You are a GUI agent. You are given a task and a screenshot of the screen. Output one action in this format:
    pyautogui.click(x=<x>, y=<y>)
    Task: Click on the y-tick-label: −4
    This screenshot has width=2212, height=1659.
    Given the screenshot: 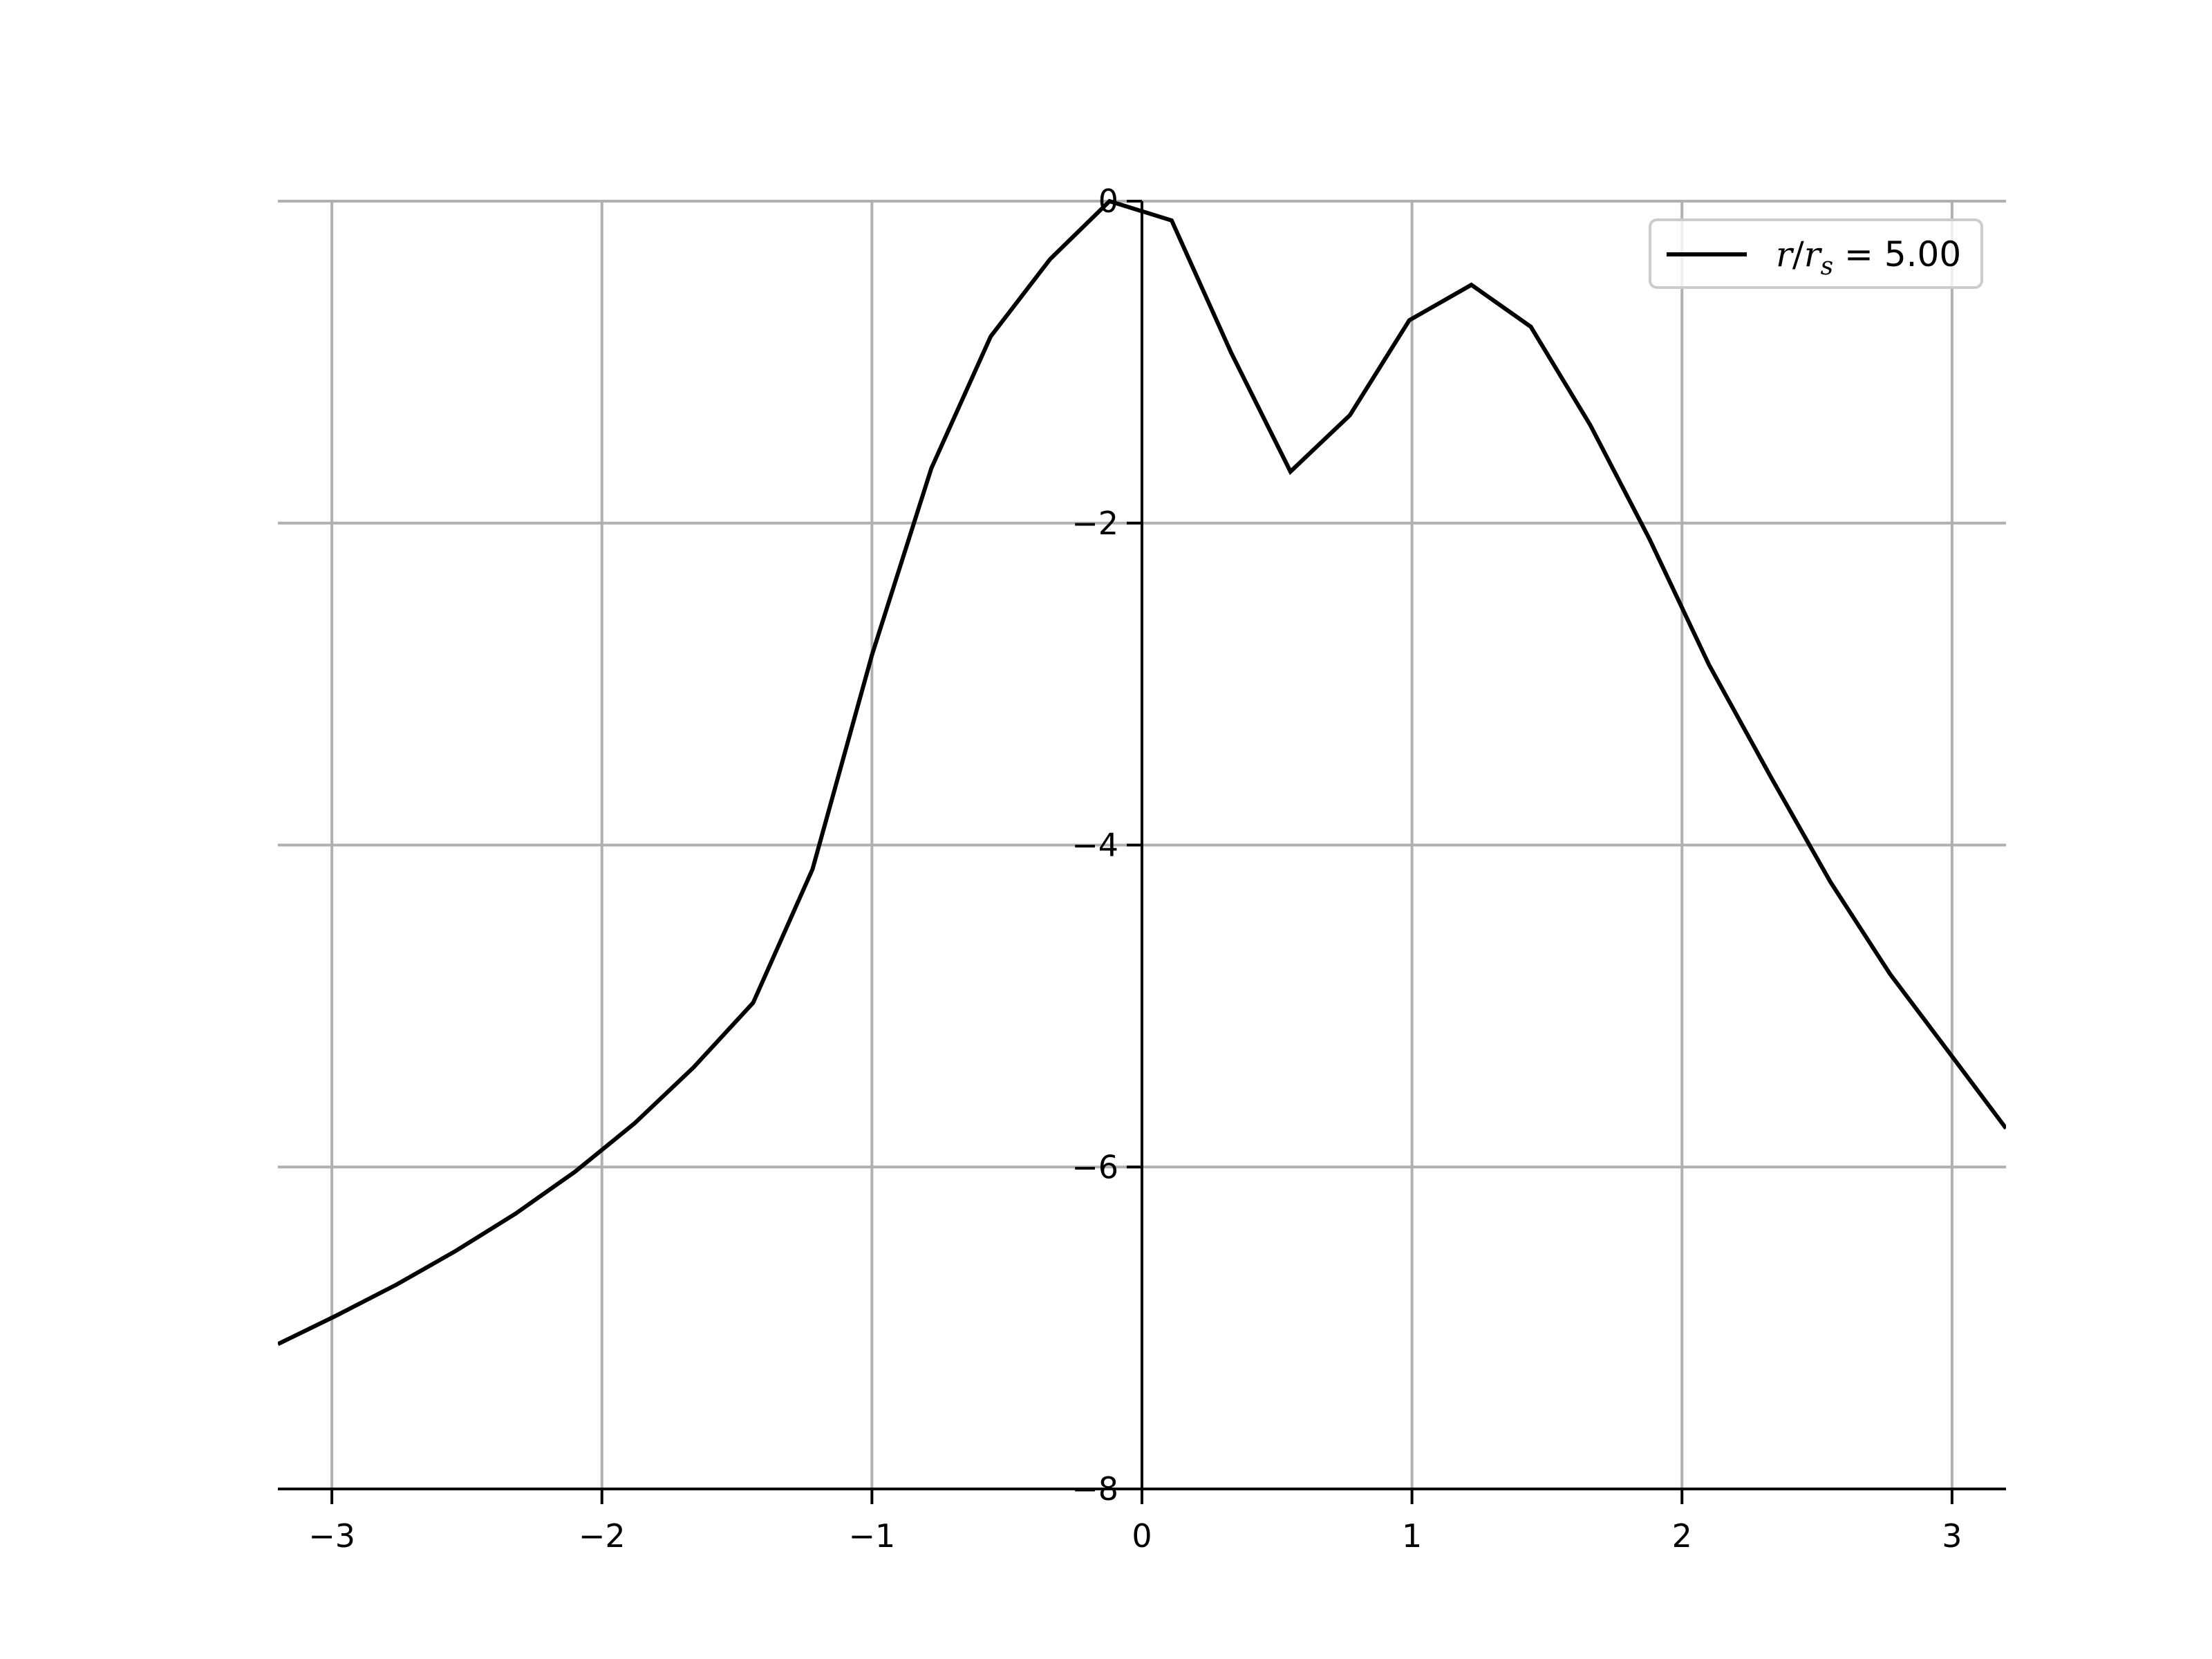 What is the action you would take?
    pyautogui.click(x=1094, y=845)
    